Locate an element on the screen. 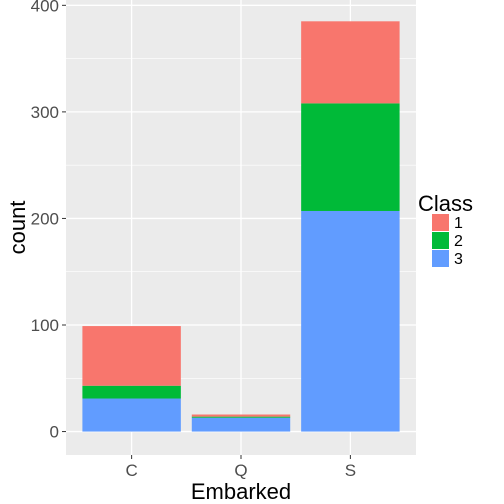  legend-label: 2 is located at coordinates (458, 241).